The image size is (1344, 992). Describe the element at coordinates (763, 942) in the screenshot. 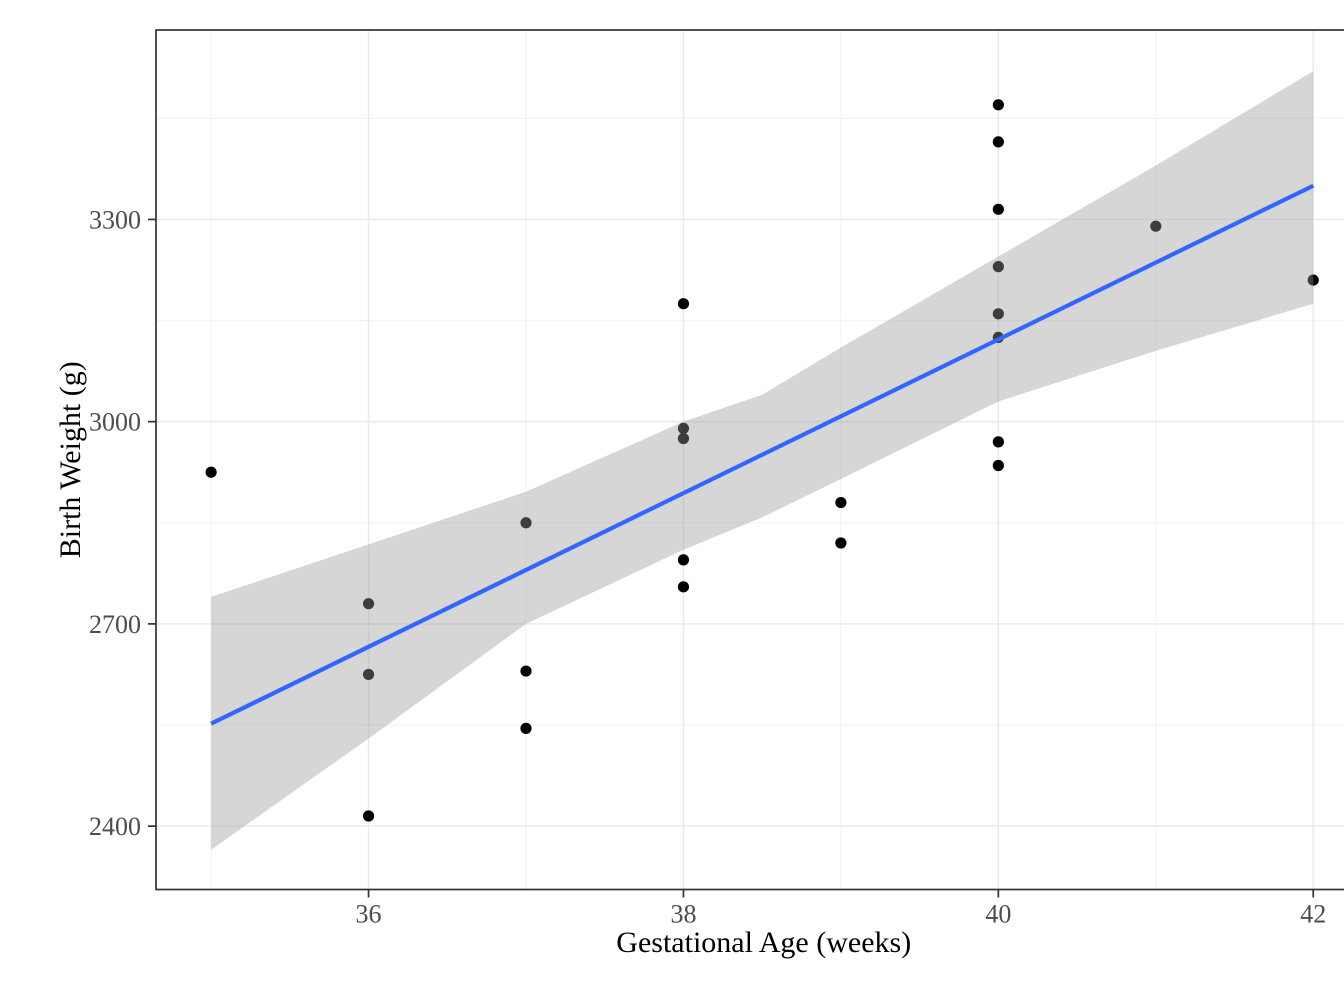

I see `x-axis-title: Gestational Age (weeks)` at that location.